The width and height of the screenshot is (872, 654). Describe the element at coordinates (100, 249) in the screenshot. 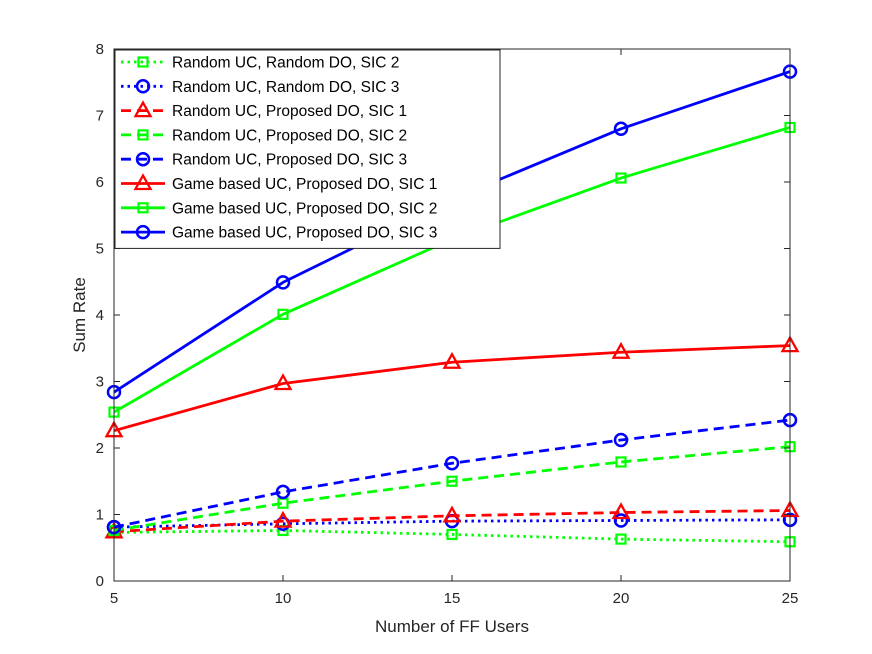

I see `y-tick-label: 5` at that location.